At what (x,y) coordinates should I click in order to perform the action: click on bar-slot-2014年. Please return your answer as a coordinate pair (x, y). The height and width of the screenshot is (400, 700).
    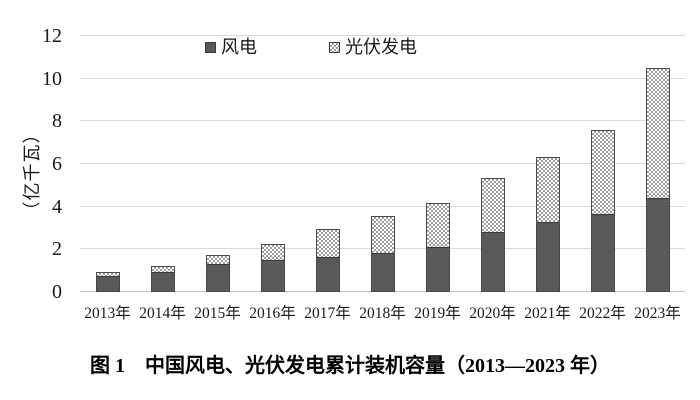
    Looking at the image, I should click on (162, 164).